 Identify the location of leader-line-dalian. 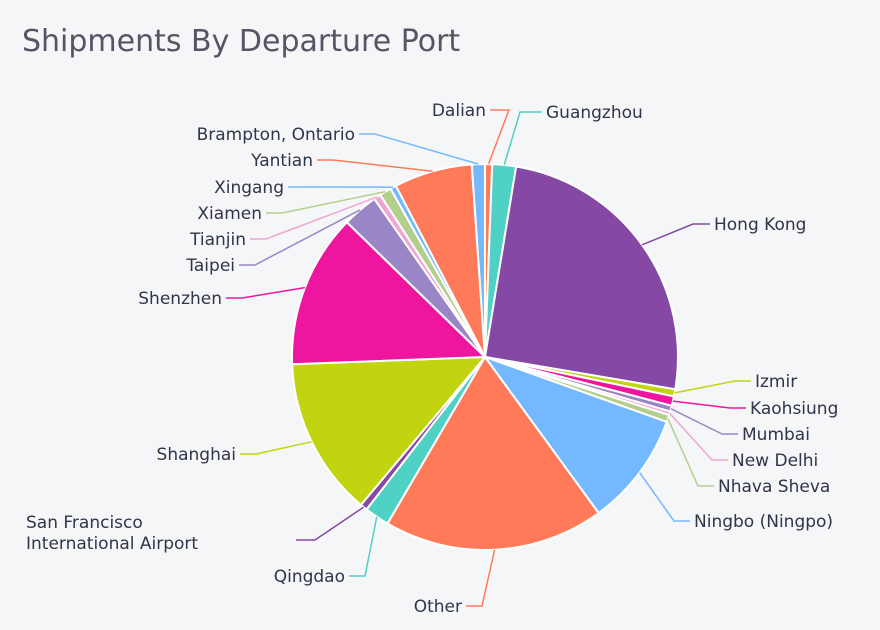
(499, 137).